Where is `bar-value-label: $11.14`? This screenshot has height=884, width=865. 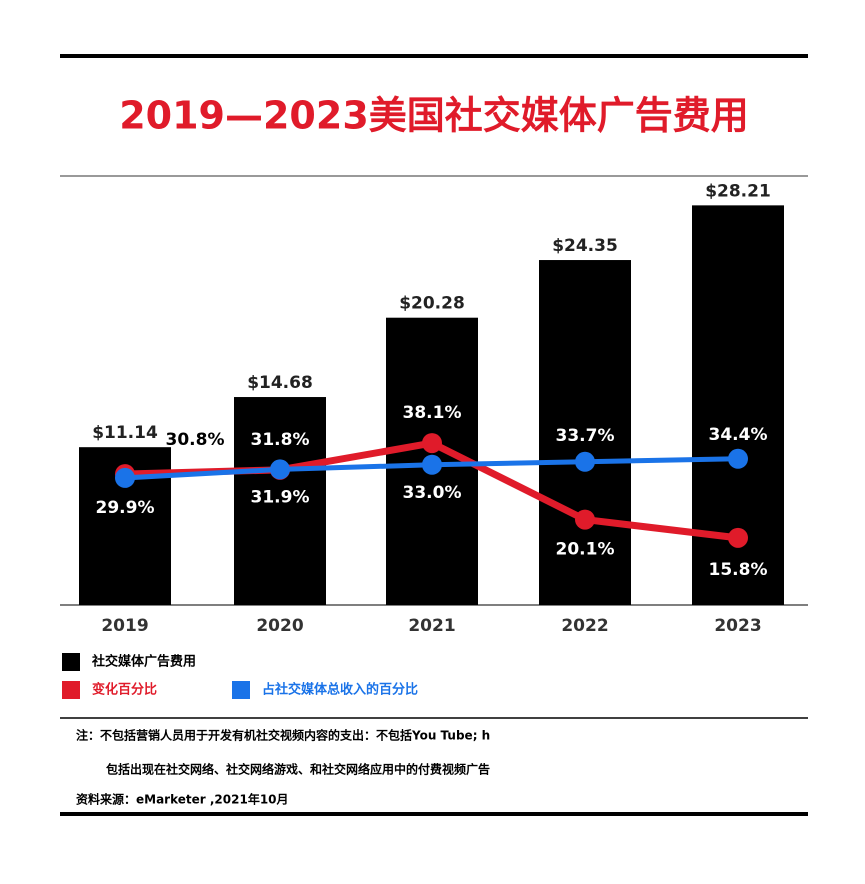
bar-value-label: $11.14 is located at coordinates (125, 433).